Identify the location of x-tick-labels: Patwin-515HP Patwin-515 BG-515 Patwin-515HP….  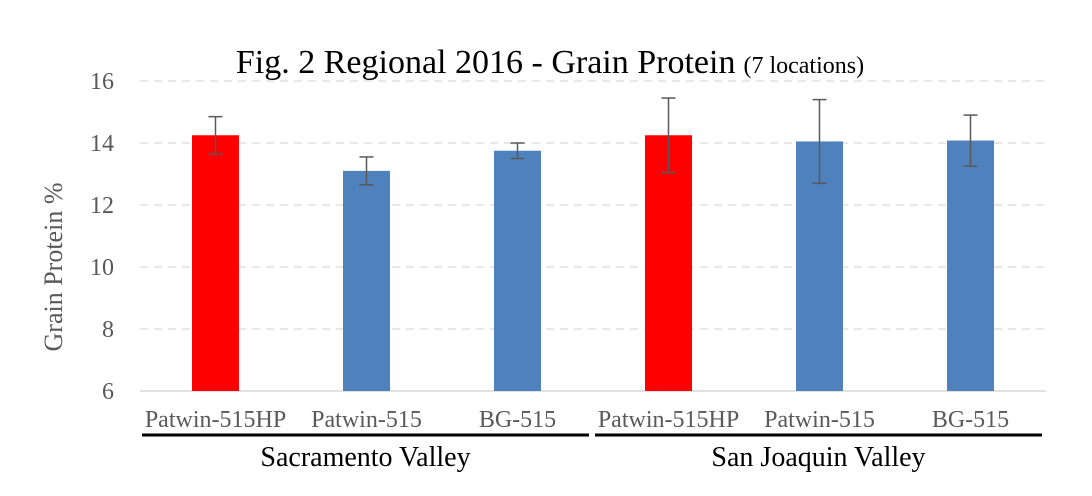
(577, 420).